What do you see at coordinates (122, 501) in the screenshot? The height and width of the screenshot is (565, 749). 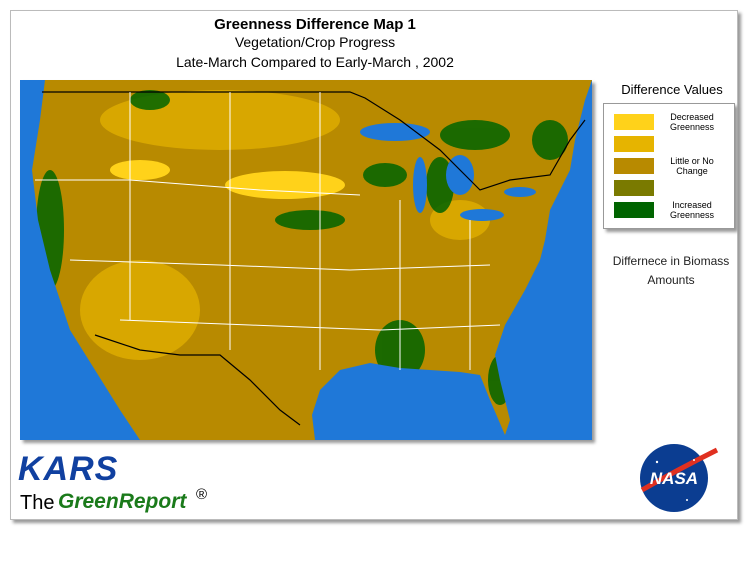 I see `brand-report: GreenReport` at bounding box center [122, 501].